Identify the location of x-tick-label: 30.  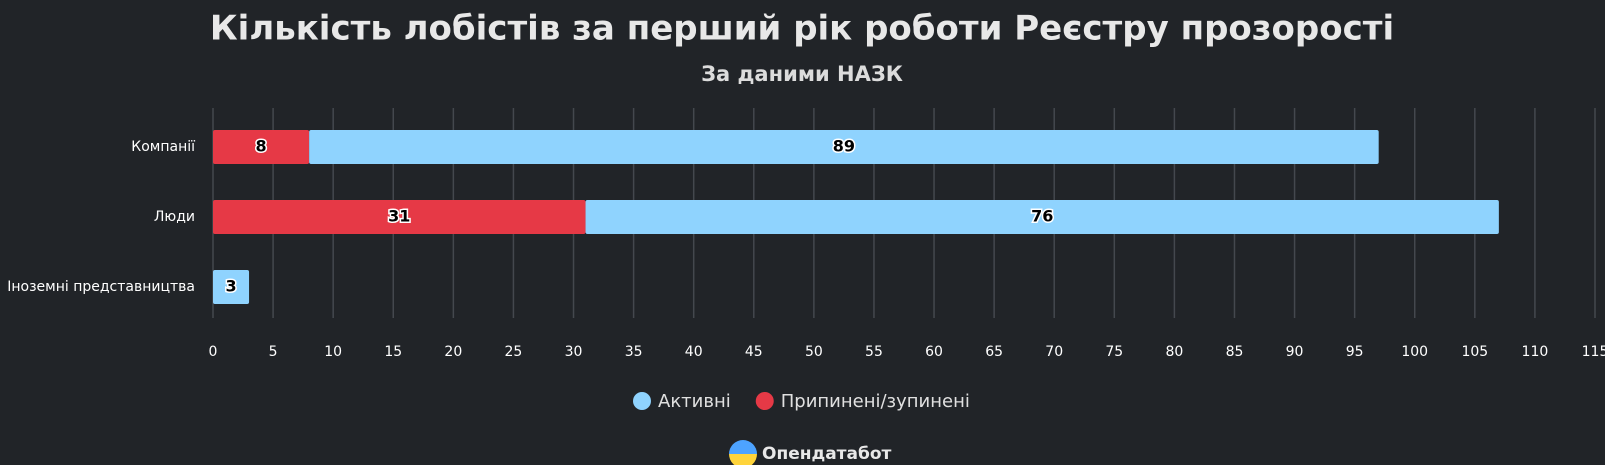
(574, 352).